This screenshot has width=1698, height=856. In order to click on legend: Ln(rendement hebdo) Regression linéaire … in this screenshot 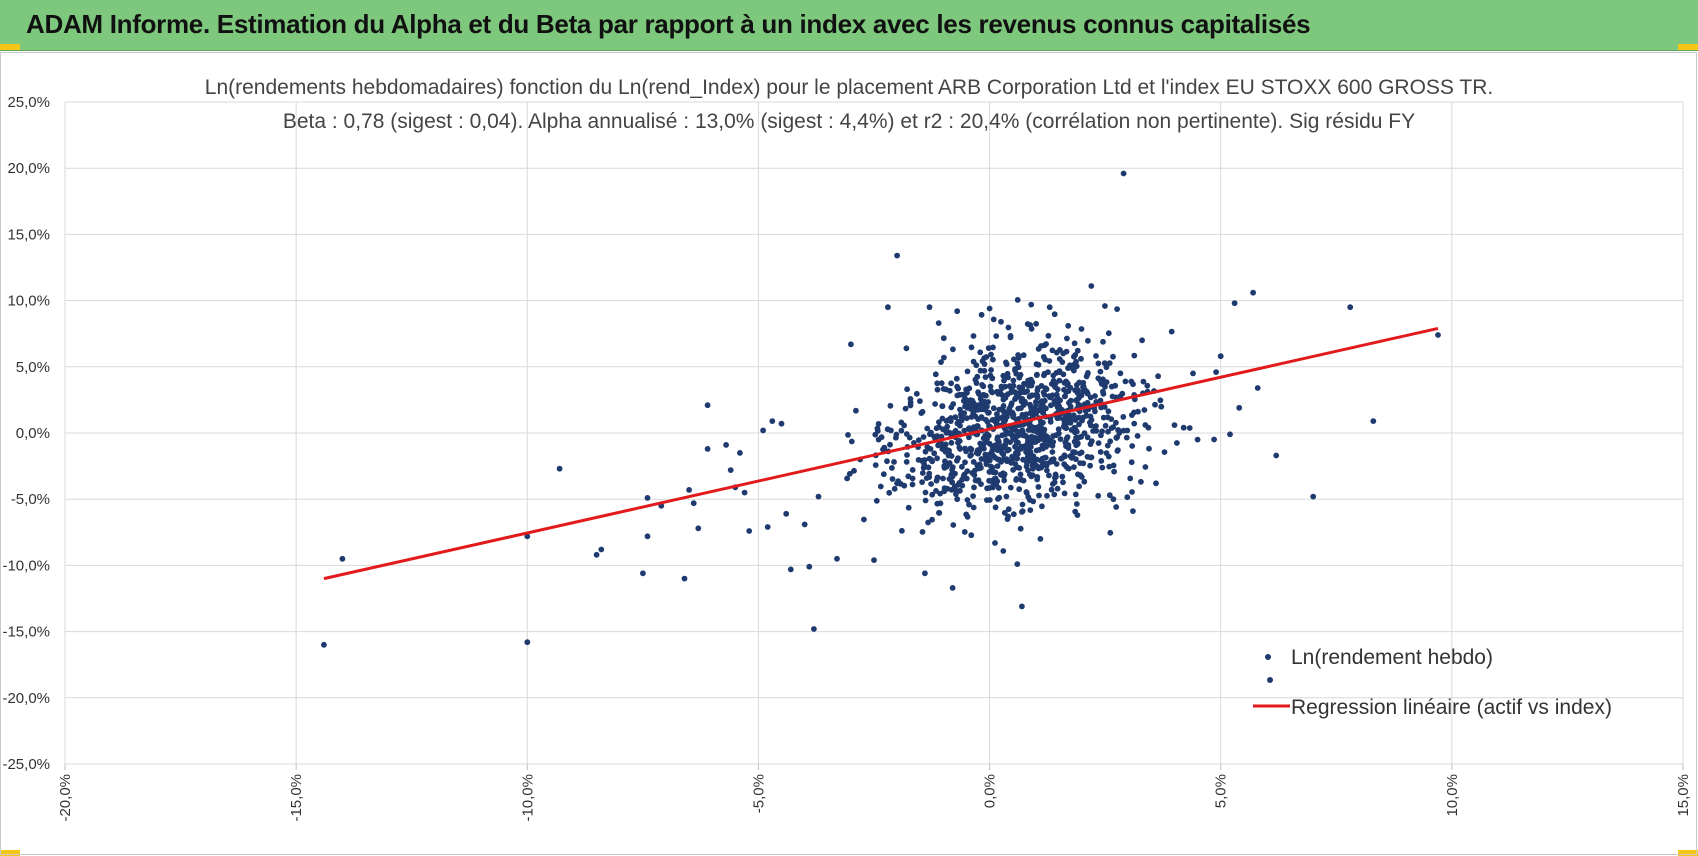, I will do `click(1432, 682)`.